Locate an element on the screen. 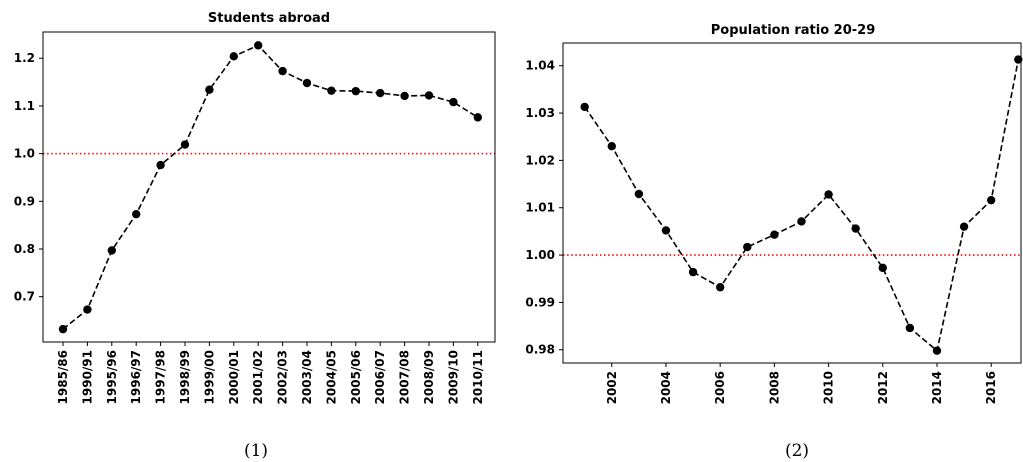  x-tick-label: 2008/09 is located at coordinates (429, 377).